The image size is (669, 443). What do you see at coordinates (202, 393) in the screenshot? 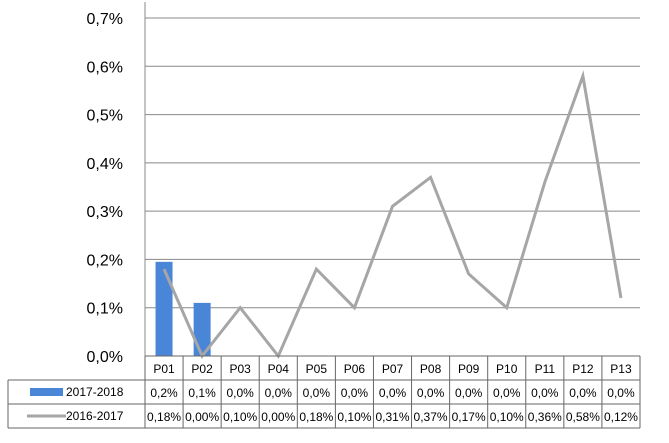
I see `data-label: 0,1%` at bounding box center [202, 393].